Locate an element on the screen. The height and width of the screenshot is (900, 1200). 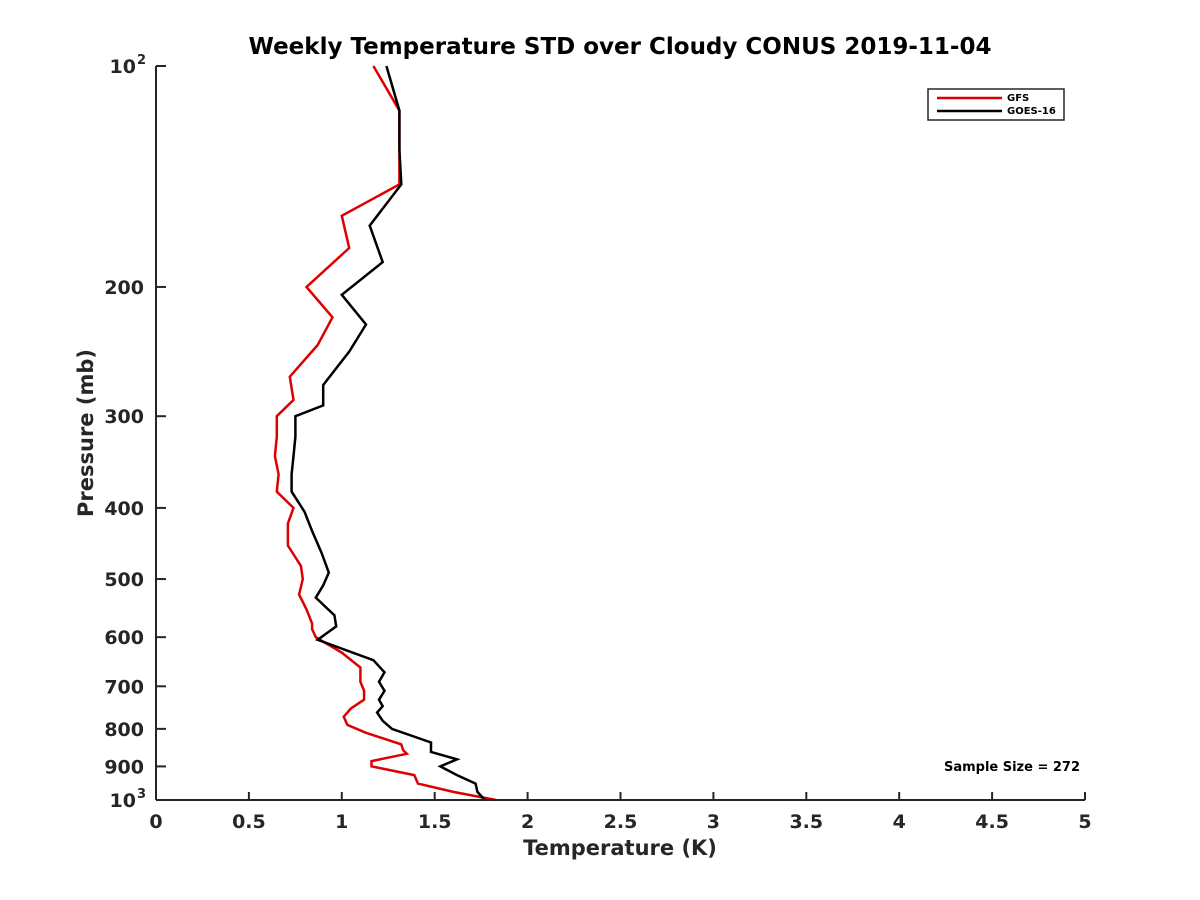
x-tick-label: 4.5 is located at coordinates (992, 822).